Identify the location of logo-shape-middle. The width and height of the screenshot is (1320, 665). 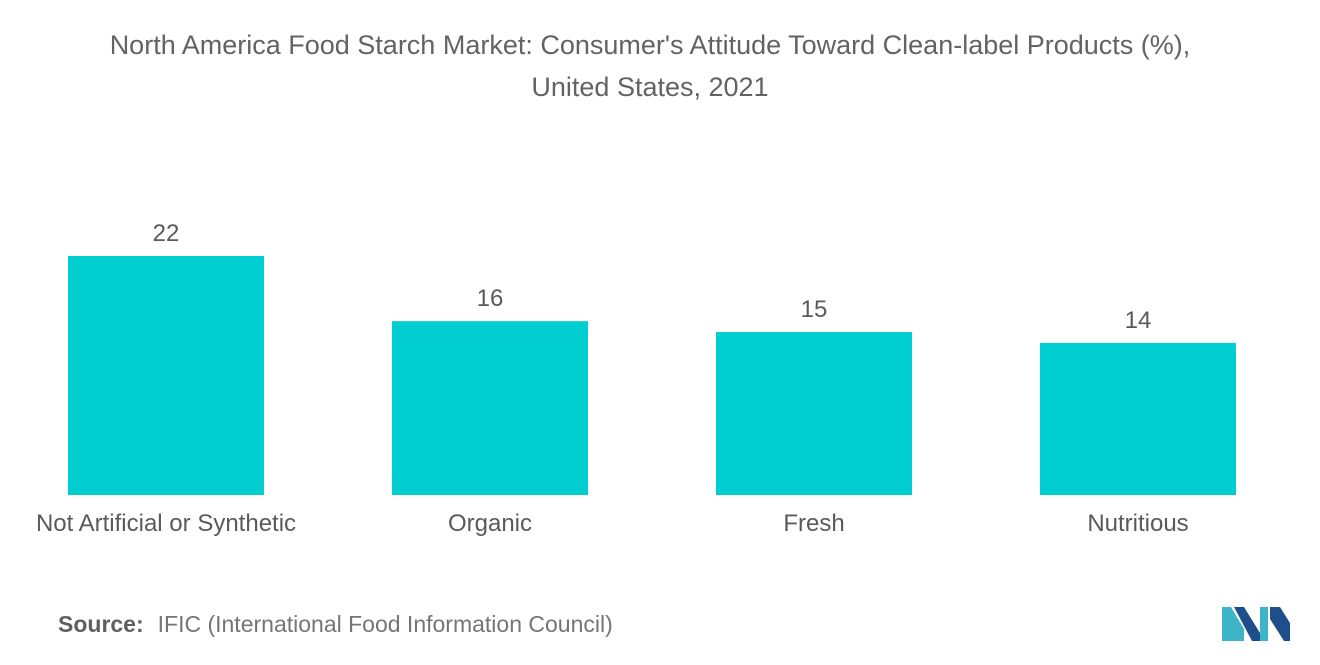
(1247, 624).